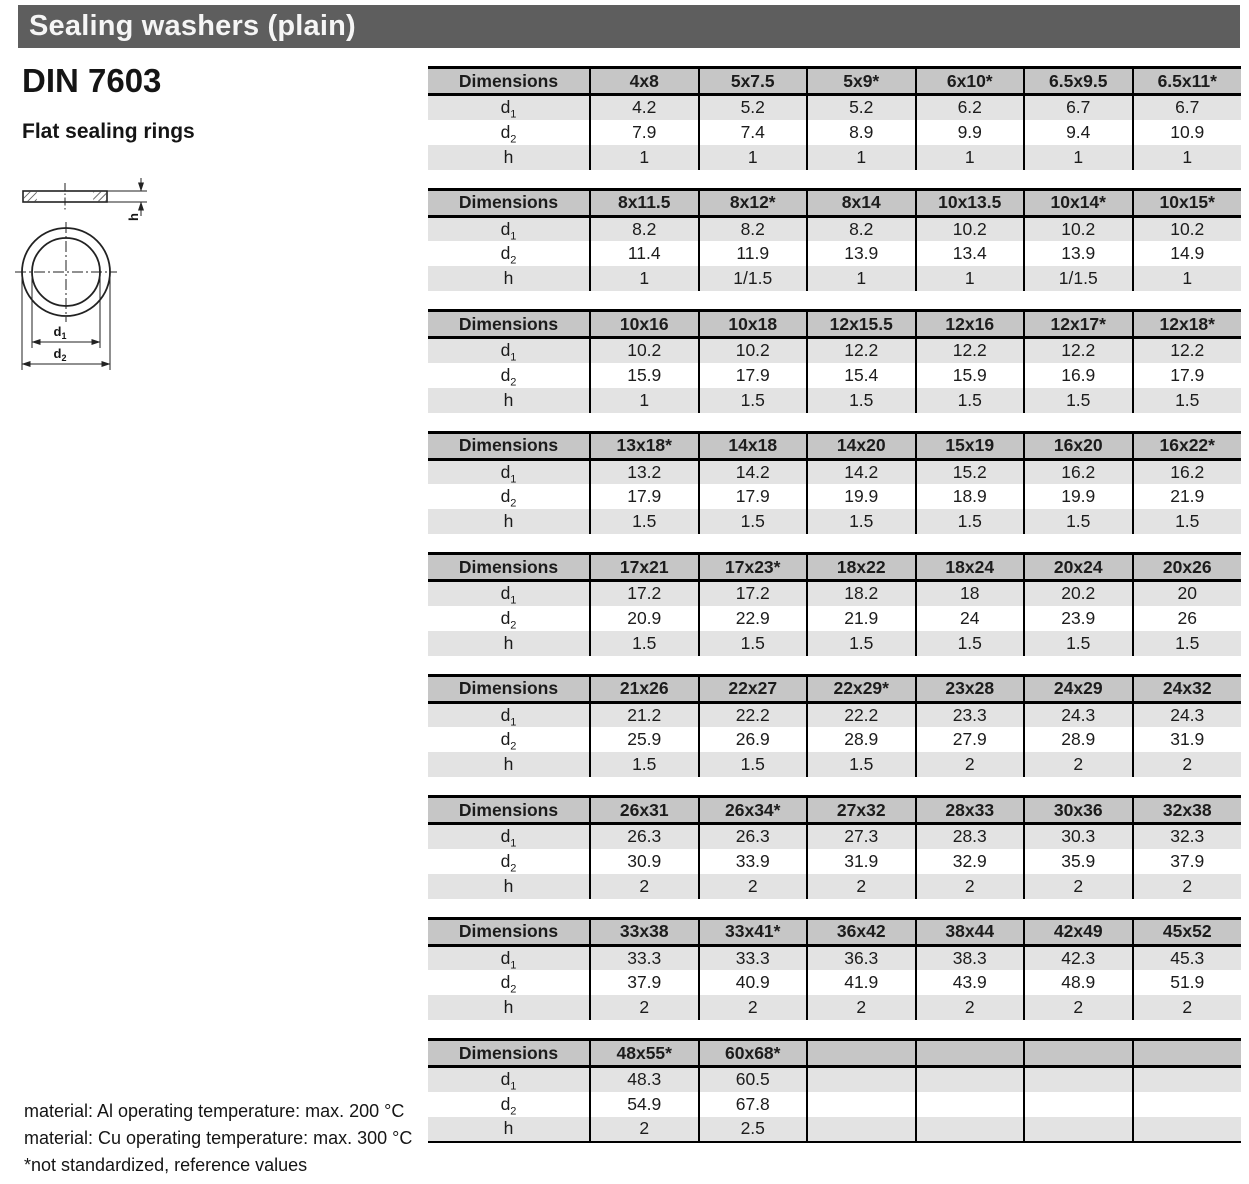 The height and width of the screenshot is (1184, 1249). I want to click on size-column-header: 12x18*, so click(1186, 324).